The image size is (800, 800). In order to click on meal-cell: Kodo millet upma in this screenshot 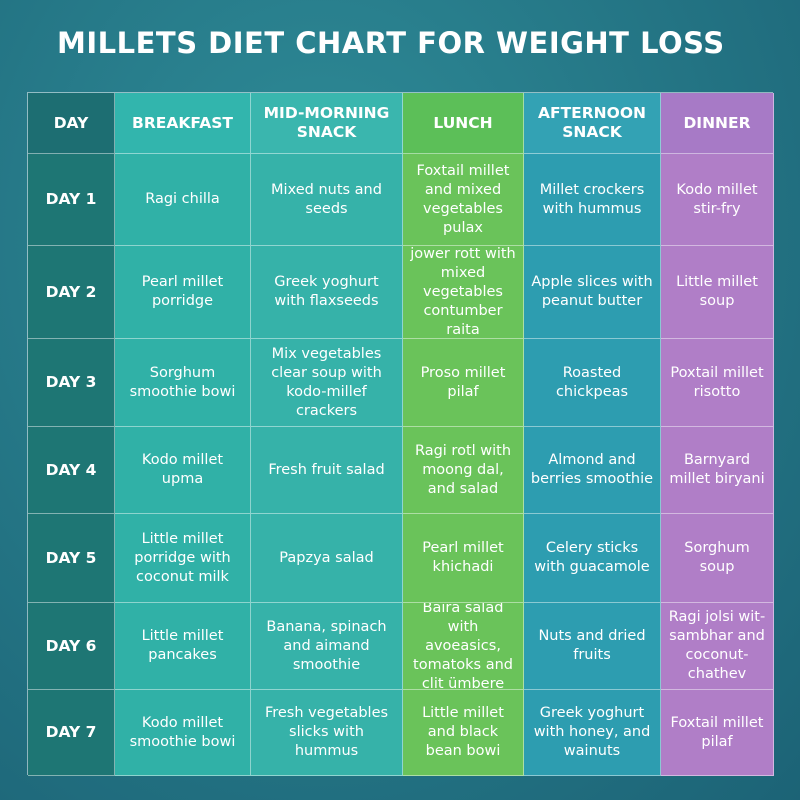, I will do `click(183, 470)`.